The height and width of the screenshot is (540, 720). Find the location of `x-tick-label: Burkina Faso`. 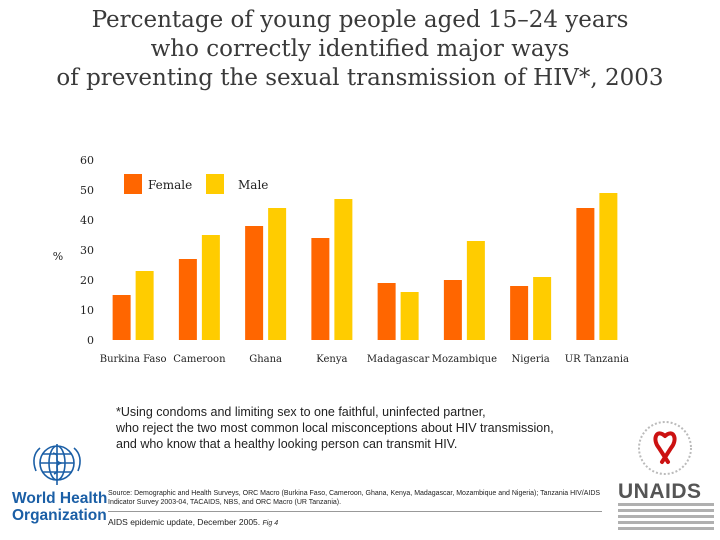

x-tick-label: Burkina Faso is located at coordinates (133, 359).